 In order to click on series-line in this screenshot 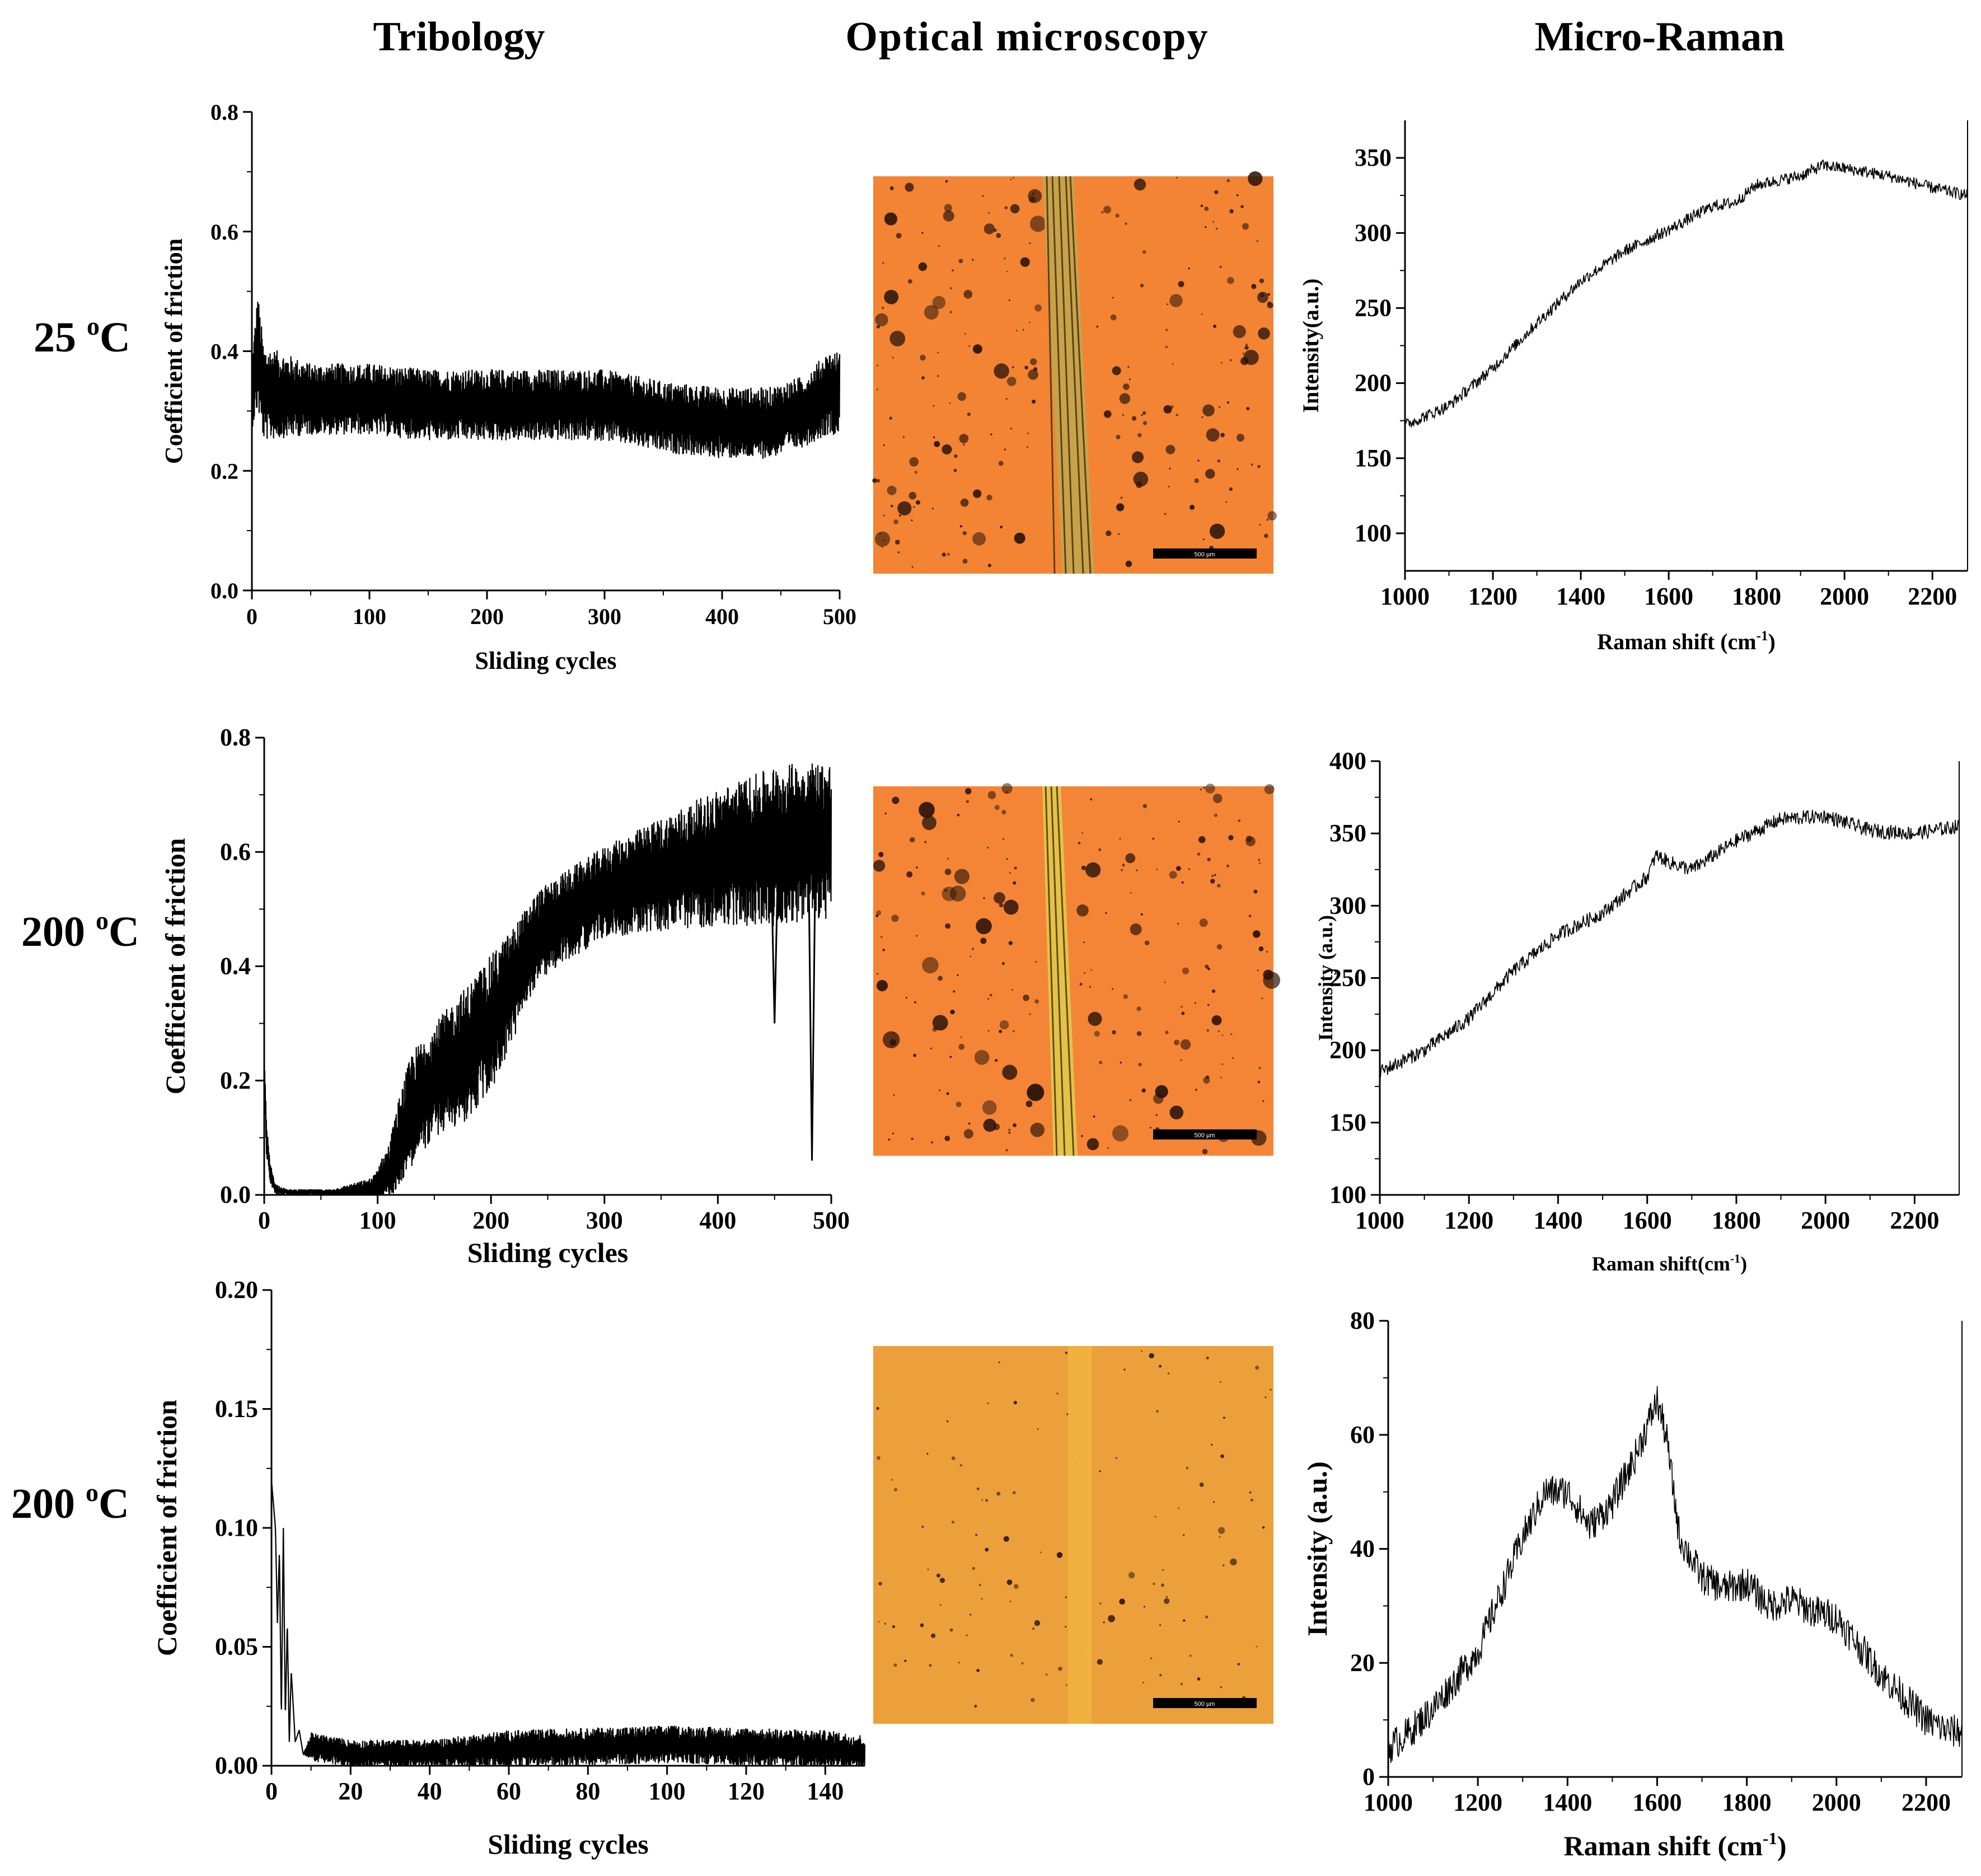, I will do `click(546, 380)`.